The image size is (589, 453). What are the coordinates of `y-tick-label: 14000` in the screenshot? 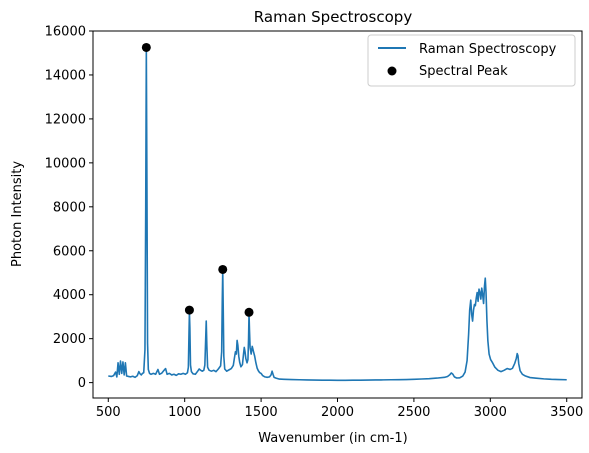 It's located at (65, 75).